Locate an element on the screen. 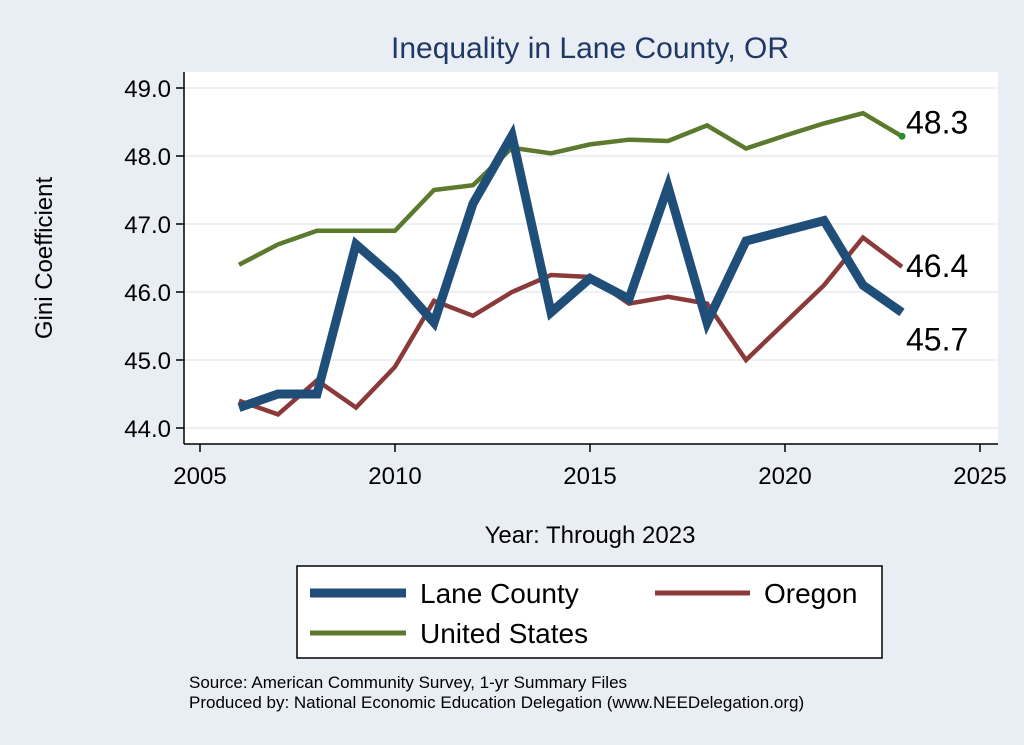  y-tick-label: 48.0 is located at coordinates (147, 157).